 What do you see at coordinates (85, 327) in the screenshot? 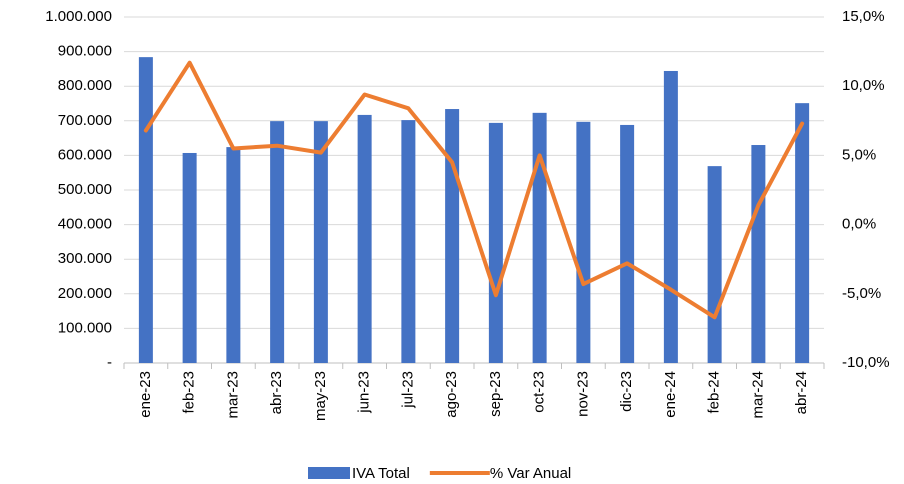
I see `y-tick-label: 100.000` at bounding box center [85, 327].